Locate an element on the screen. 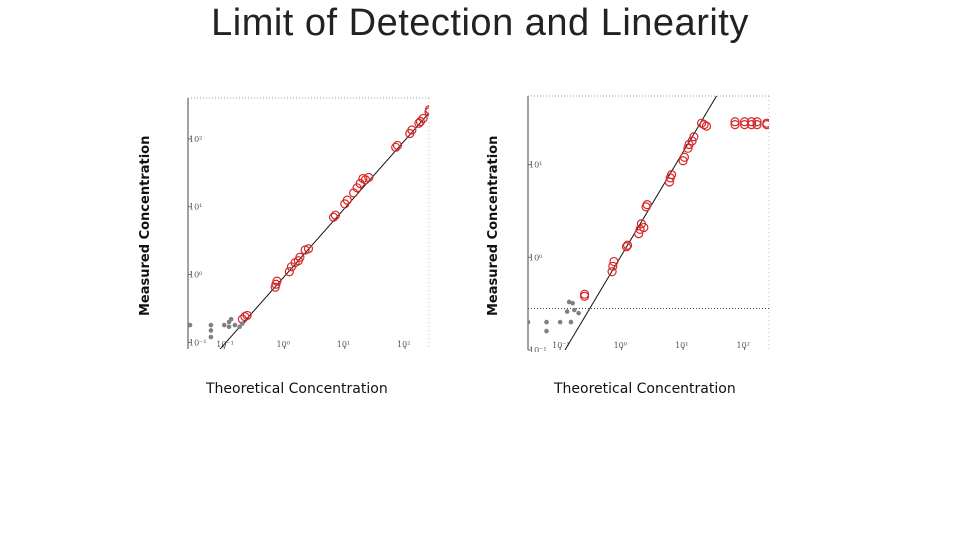 The height and width of the screenshot is (540, 960). right-x-axis-label: Theoretical Concentration is located at coordinates (645, 389).